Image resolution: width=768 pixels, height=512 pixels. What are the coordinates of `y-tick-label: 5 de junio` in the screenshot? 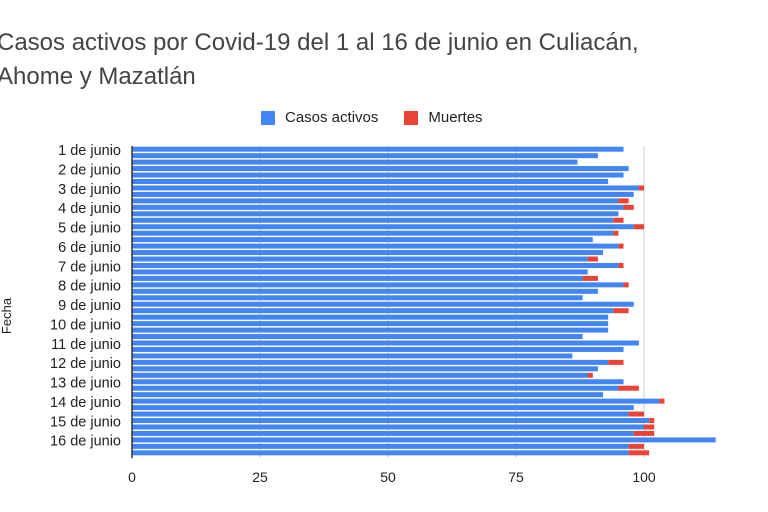 It's located at (89, 229).